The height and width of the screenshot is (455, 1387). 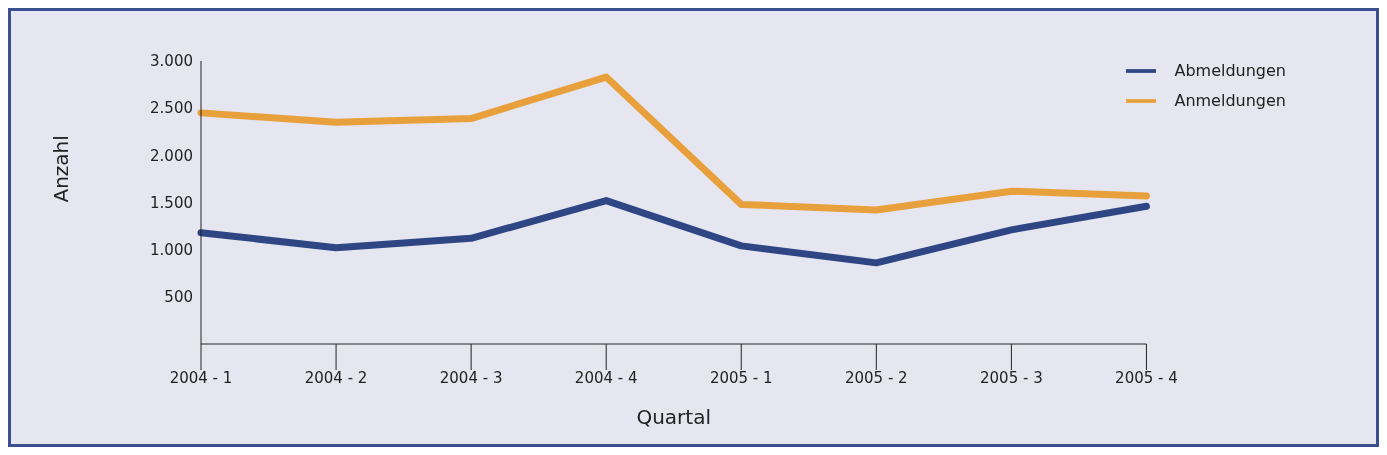 What do you see at coordinates (171, 61) in the screenshot?
I see `y-tick-label: 3.000` at bounding box center [171, 61].